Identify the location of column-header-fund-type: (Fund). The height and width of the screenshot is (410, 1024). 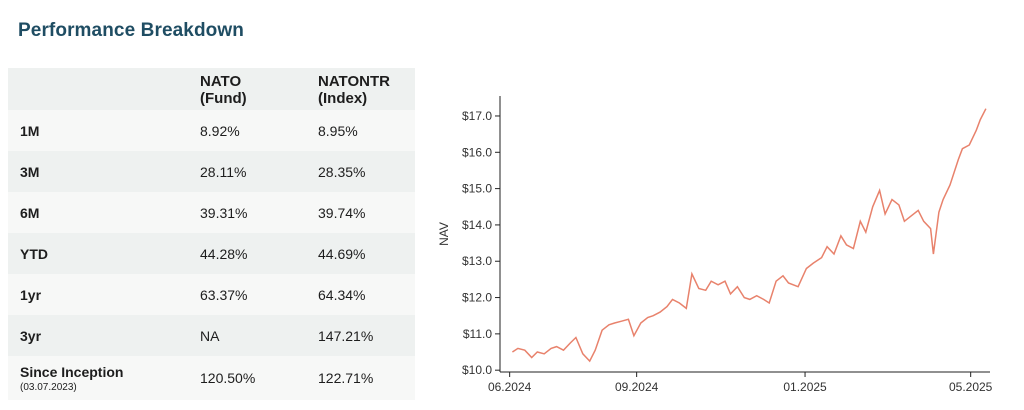
(223, 98).